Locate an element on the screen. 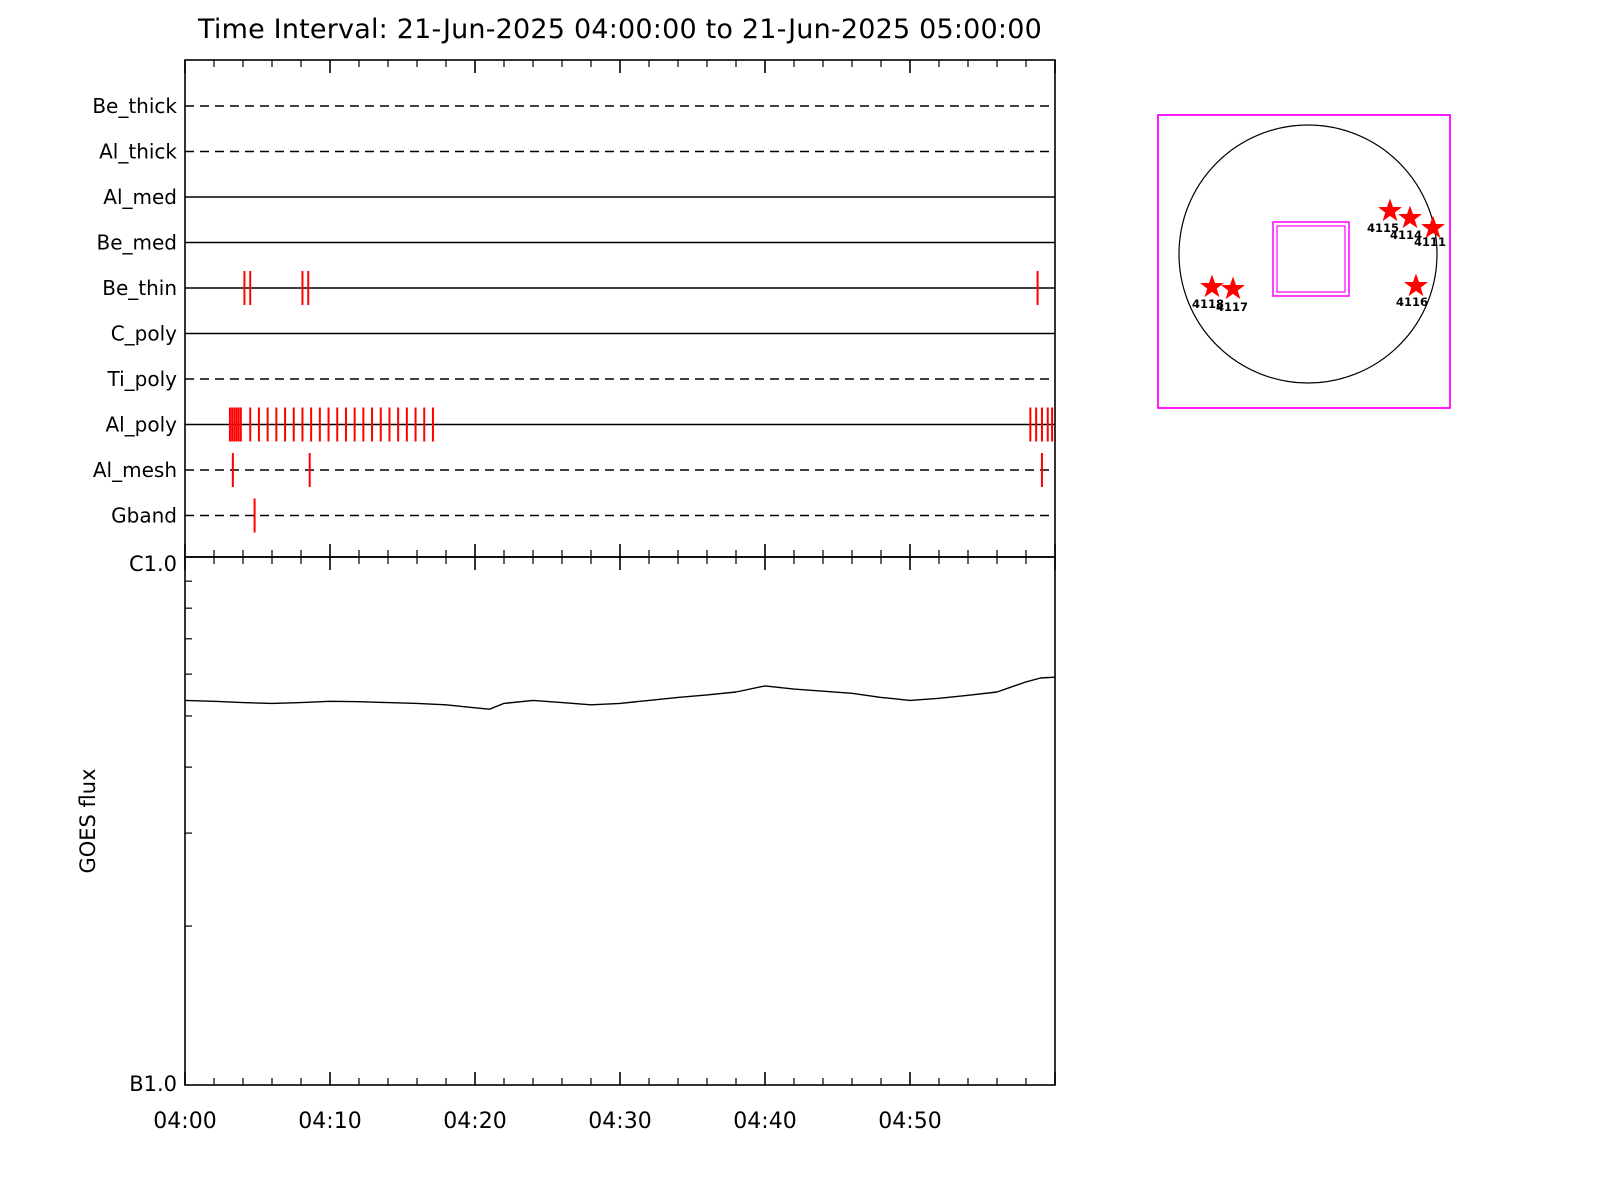 This screenshot has width=1600, height=1200. active-region-label-4114: 4114 is located at coordinates (1406, 235).